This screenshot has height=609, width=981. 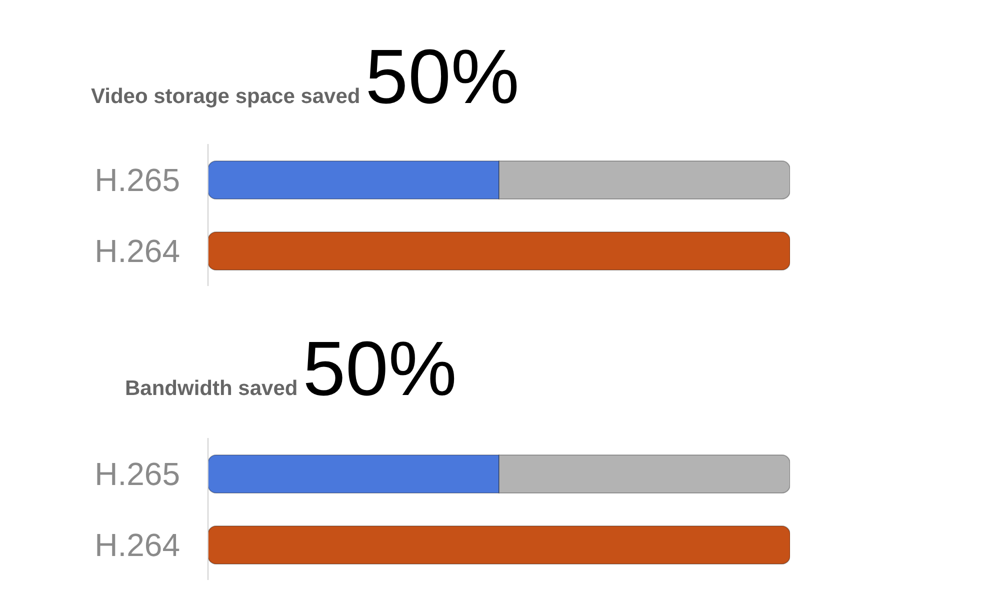 I want to click on chart-title: Video storage space saved, so click(x=225, y=96).